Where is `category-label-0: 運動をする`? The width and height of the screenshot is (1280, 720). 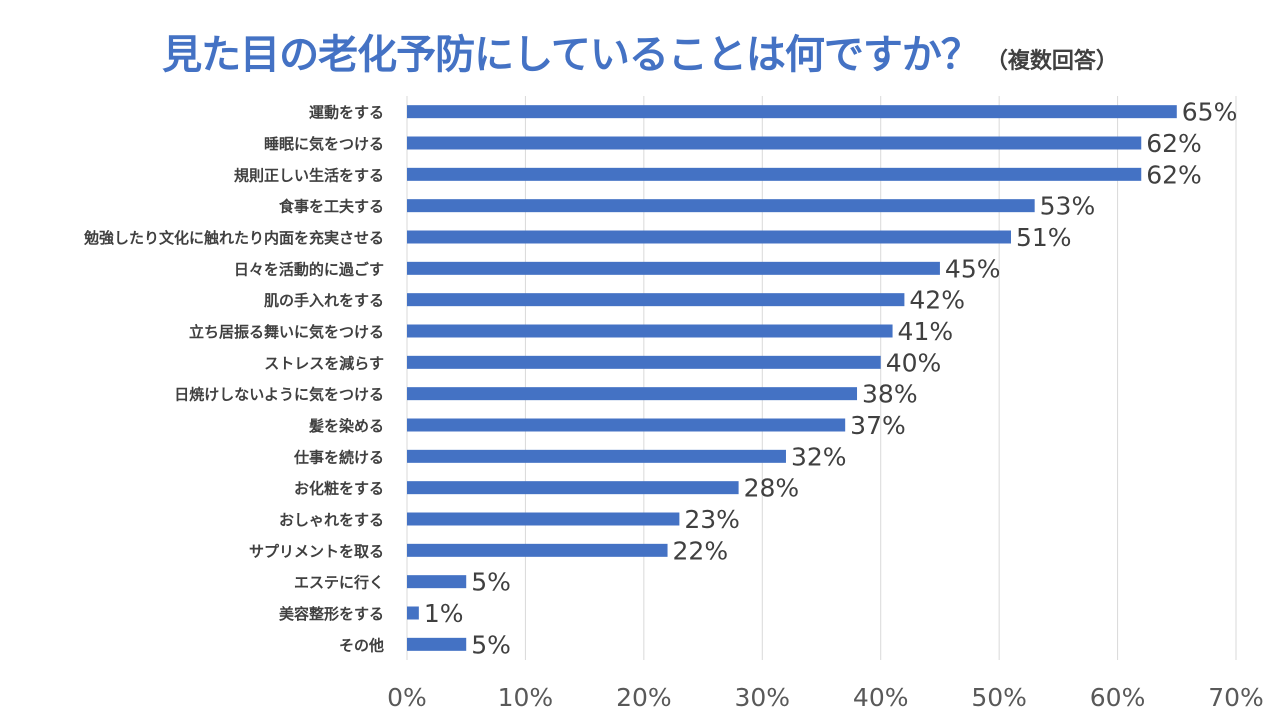 category-label-0: 運動をする is located at coordinates (346, 113).